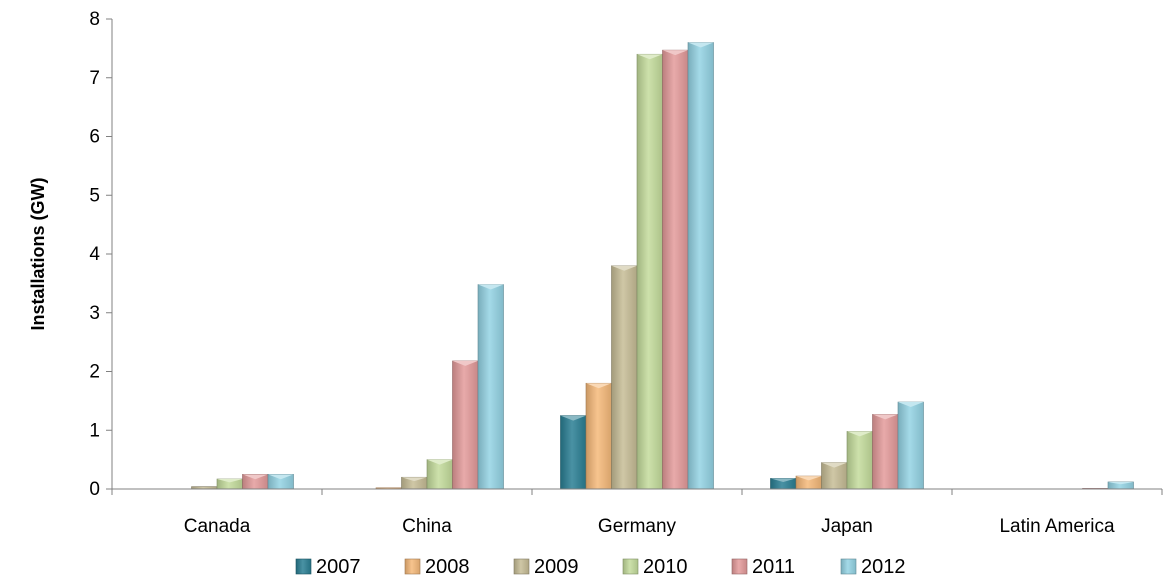 This screenshot has width=1169, height=585. I want to click on y-tick-label: 8, so click(94, 19).